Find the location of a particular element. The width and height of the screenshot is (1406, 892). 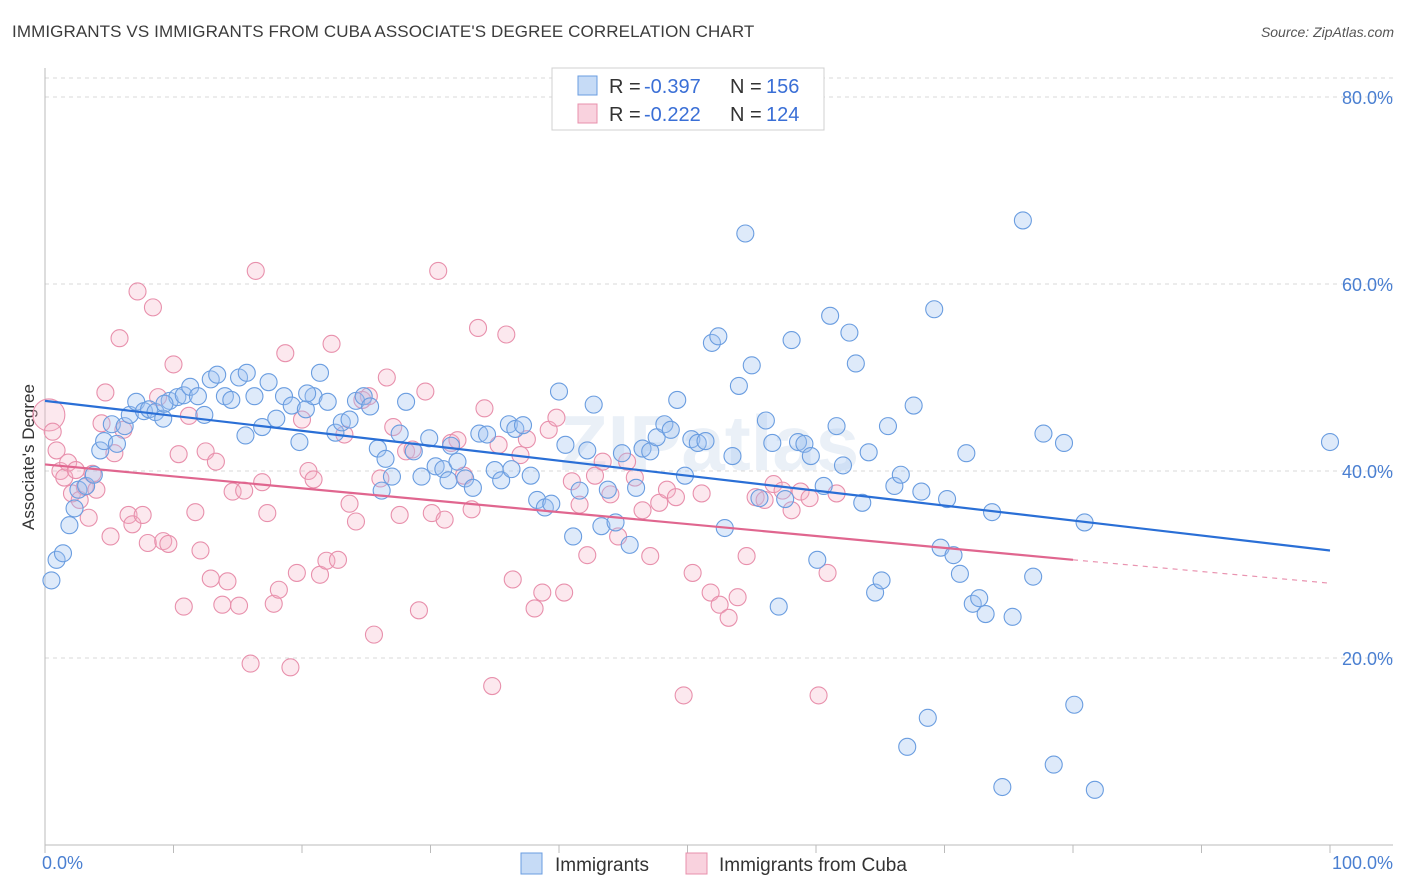

bottom-legend-label-immigrants: Immigrants is located at coordinates (602, 865).